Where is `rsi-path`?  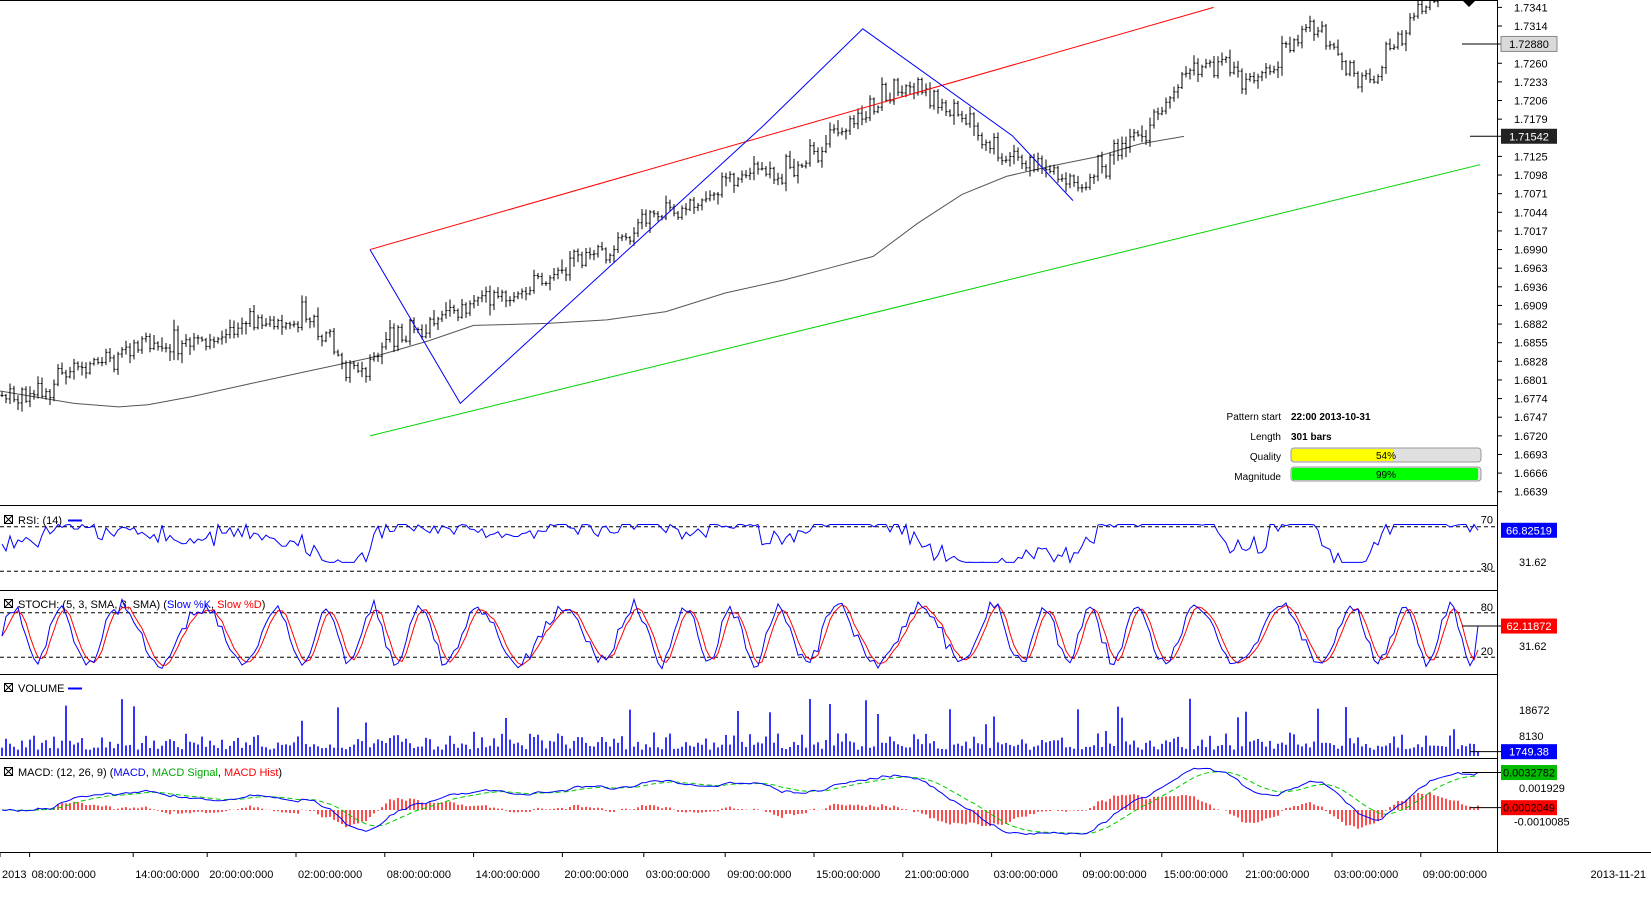
rsi-path is located at coordinates (740, 543).